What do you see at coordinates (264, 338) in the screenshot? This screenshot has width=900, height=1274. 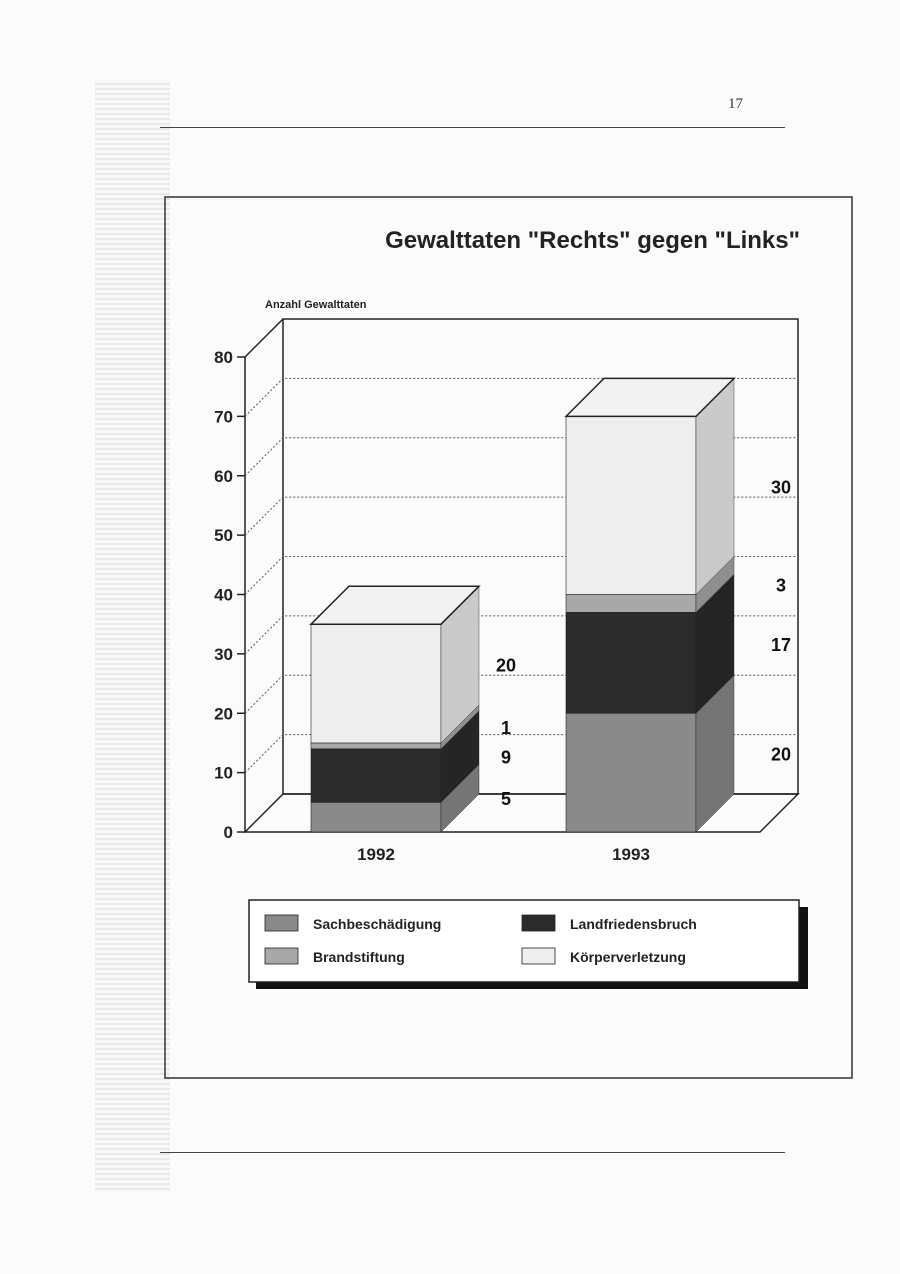 I see `y-axis-top-edge` at bounding box center [264, 338].